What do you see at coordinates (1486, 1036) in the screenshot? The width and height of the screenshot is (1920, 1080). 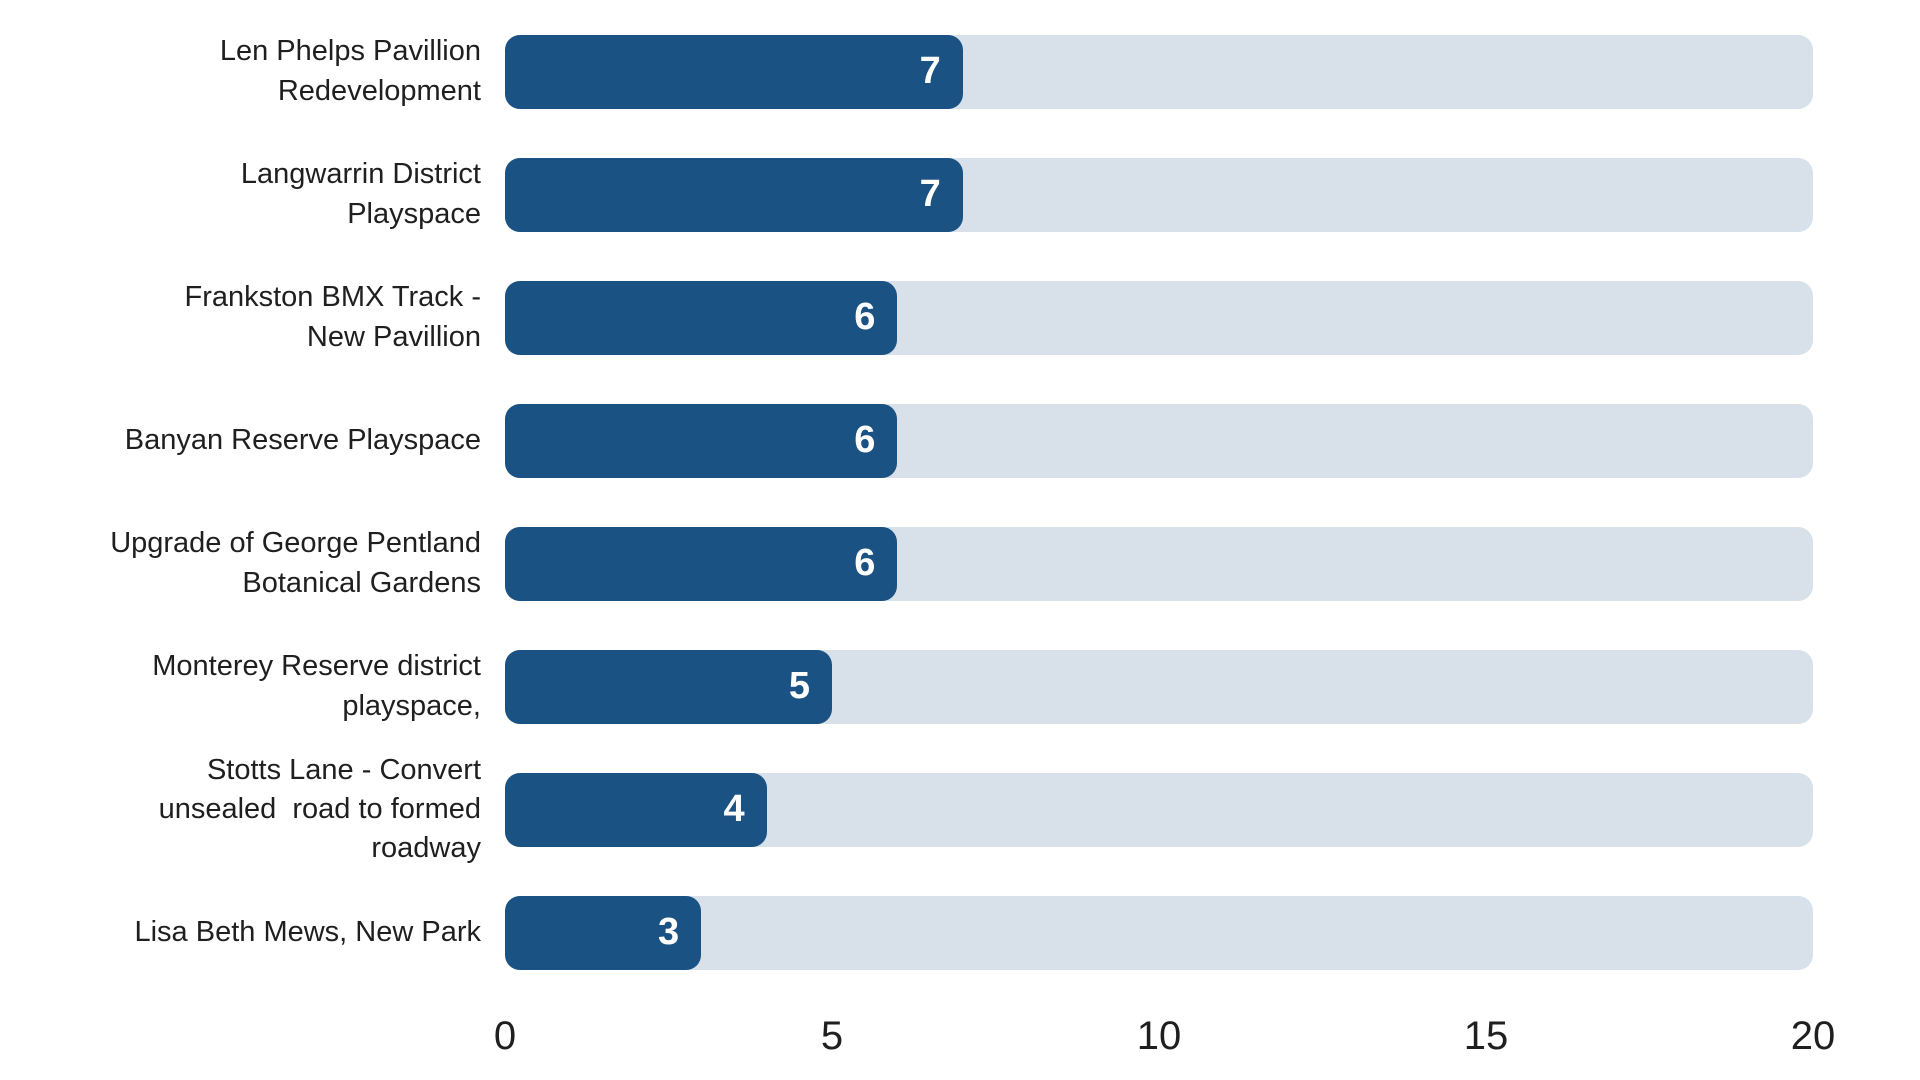 I see `x-axis-tick-label: 15` at bounding box center [1486, 1036].